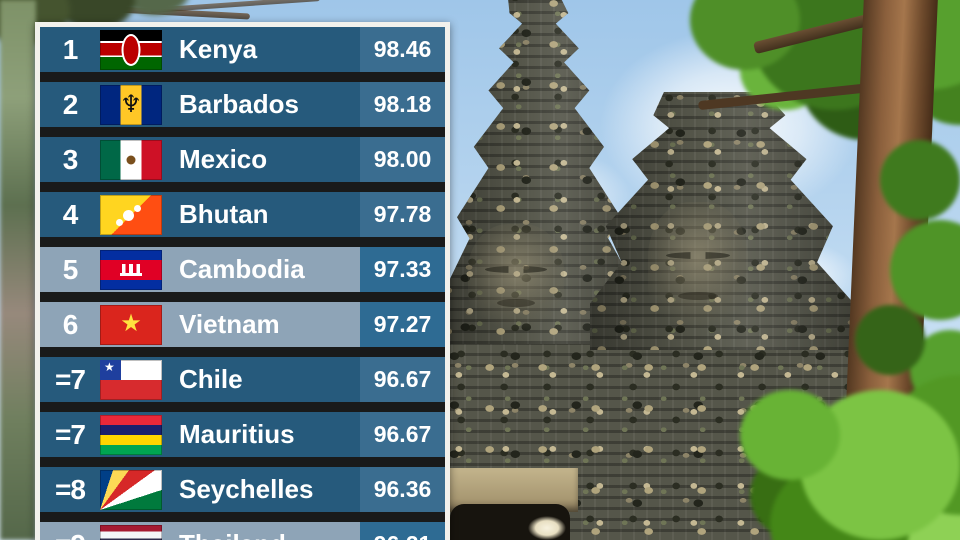 The image size is (960, 540). Describe the element at coordinates (920, 180) in the screenshot. I see `foliage-right` at that location.